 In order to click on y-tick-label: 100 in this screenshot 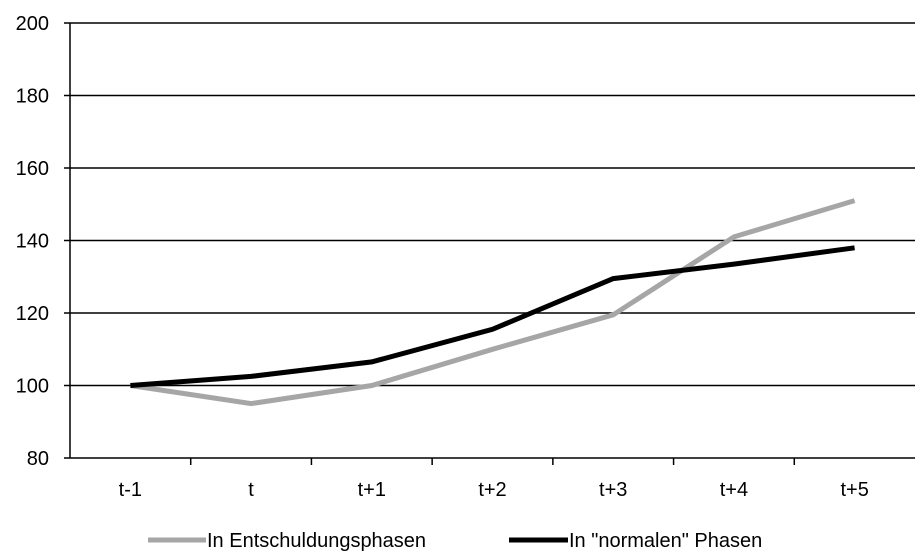, I will do `click(32, 387)`.